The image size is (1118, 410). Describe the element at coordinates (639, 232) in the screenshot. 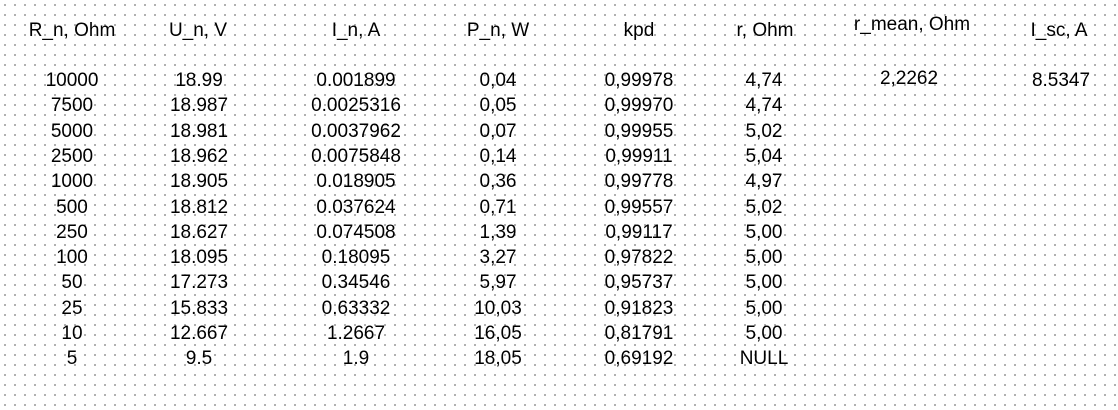

I see `kpd-cell: 0,99117` at that location.